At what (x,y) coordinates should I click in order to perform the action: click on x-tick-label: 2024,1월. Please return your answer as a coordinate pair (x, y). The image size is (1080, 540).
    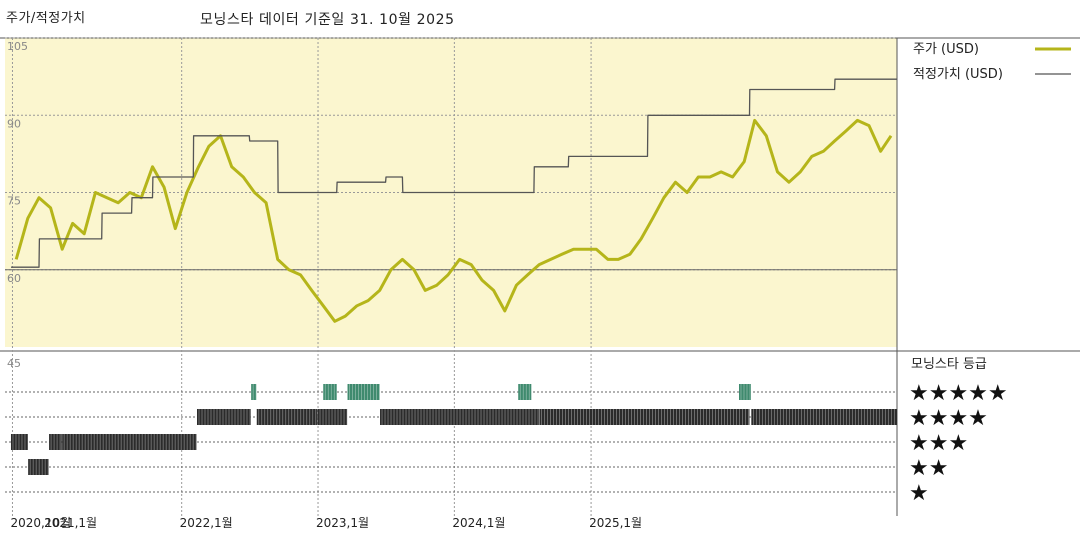
    Looking at the image, I should click on (478, 523).